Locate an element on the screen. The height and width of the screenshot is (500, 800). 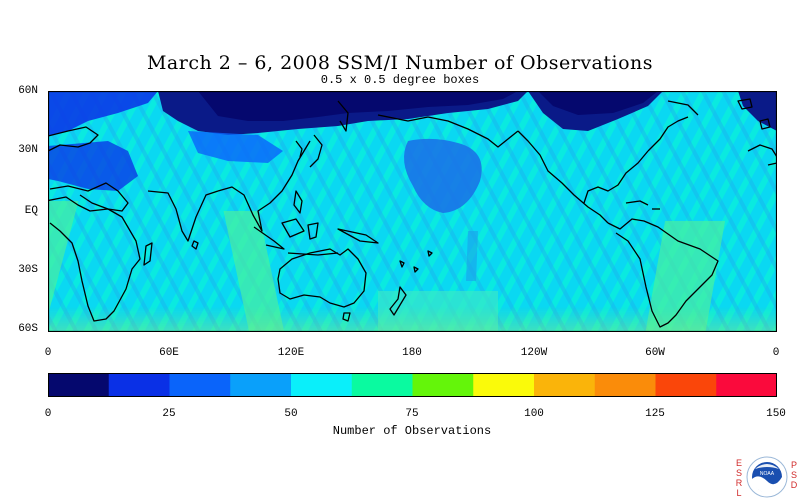
colorbar-label: Number of Observations is located at coordinates (412, 431).